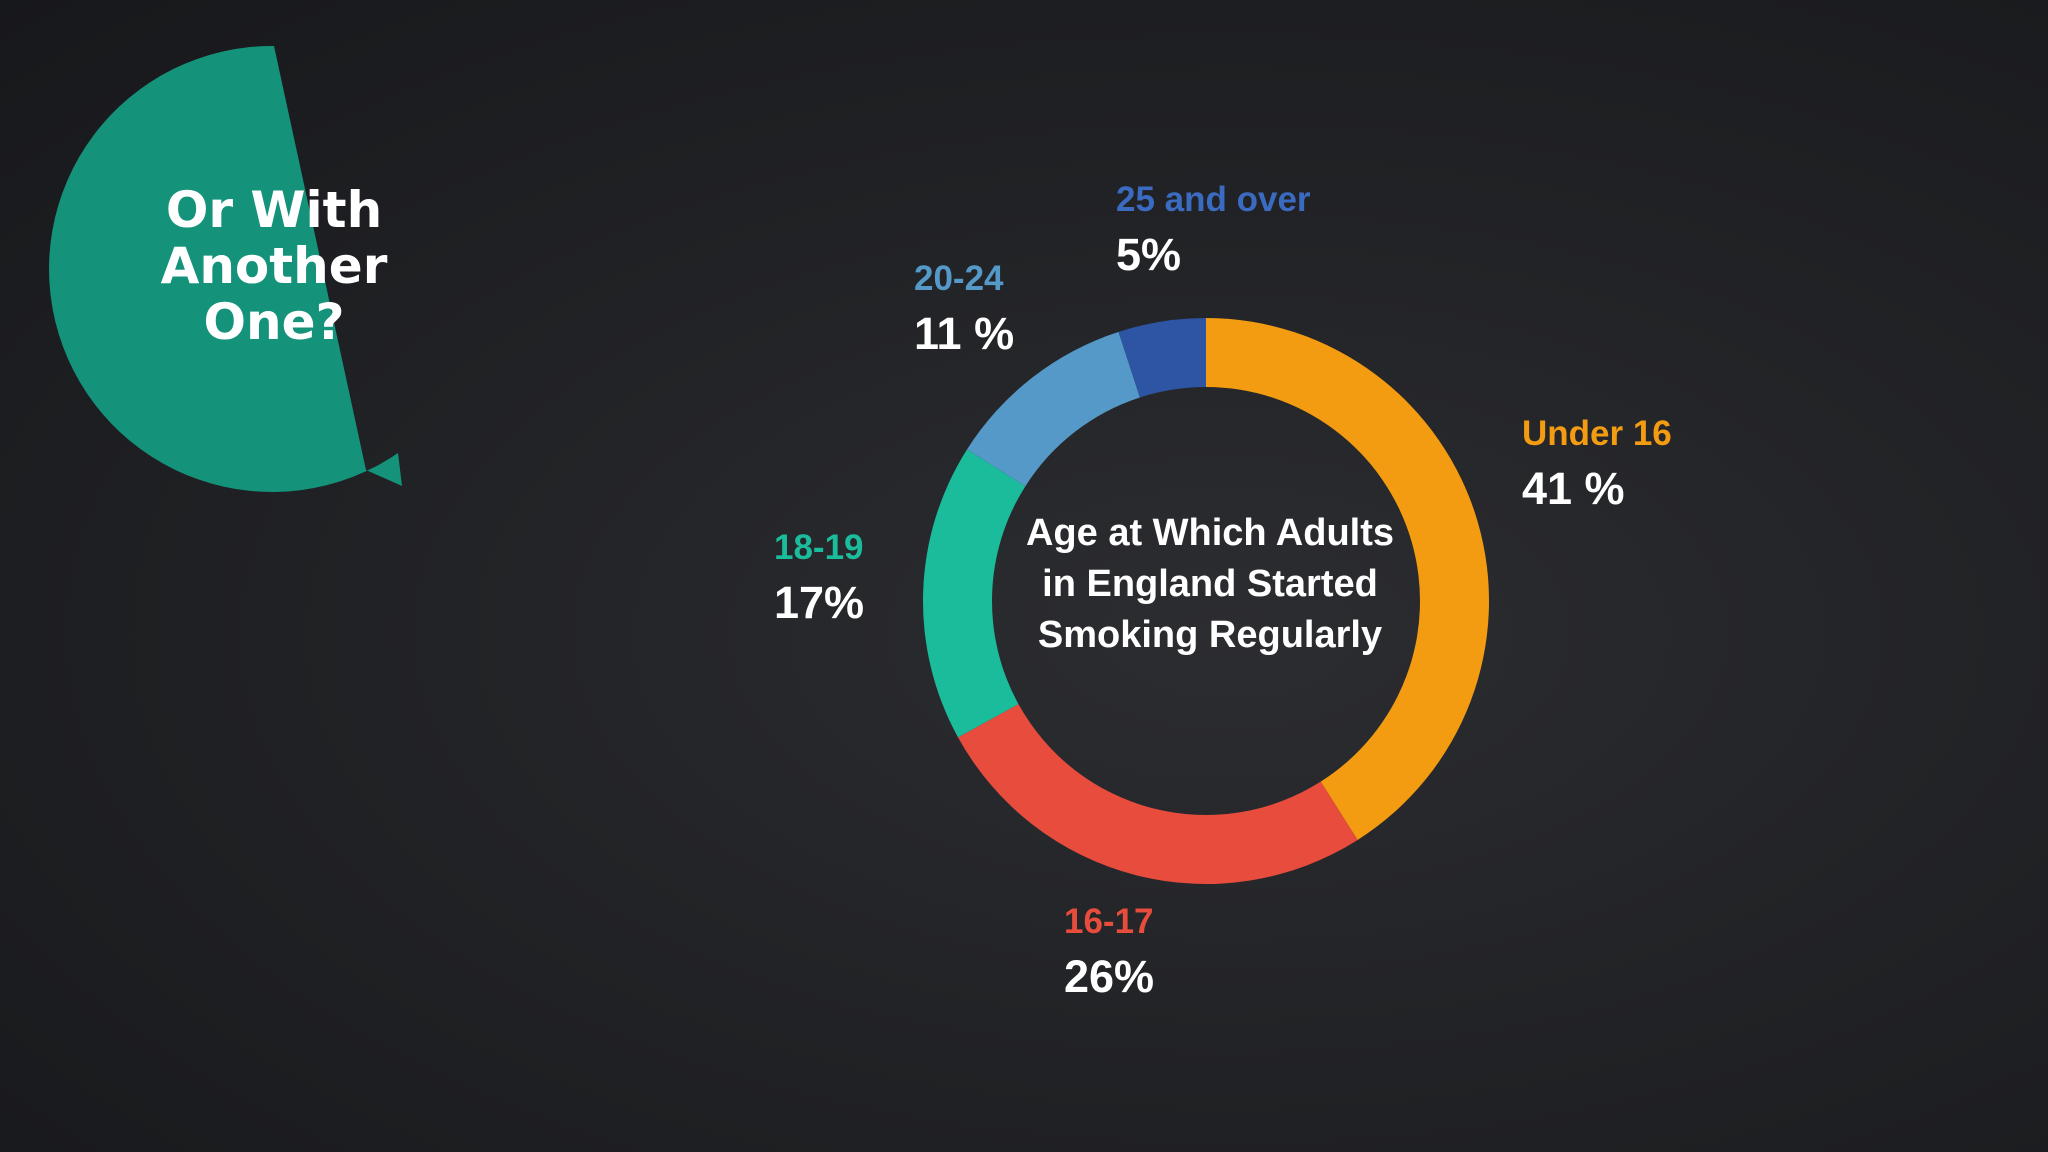  What do you see at coordinates (1162, 358) in the screenshot?
I see `donut-slice-25-and-over` at bounding box center [1162, 358].